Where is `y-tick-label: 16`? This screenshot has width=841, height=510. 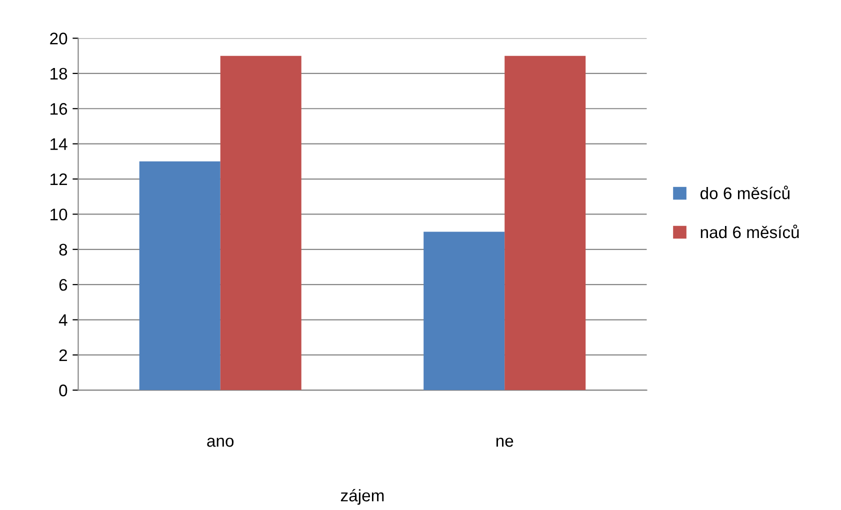
y-tick-label: 16 is located at coordinates (59, 109).